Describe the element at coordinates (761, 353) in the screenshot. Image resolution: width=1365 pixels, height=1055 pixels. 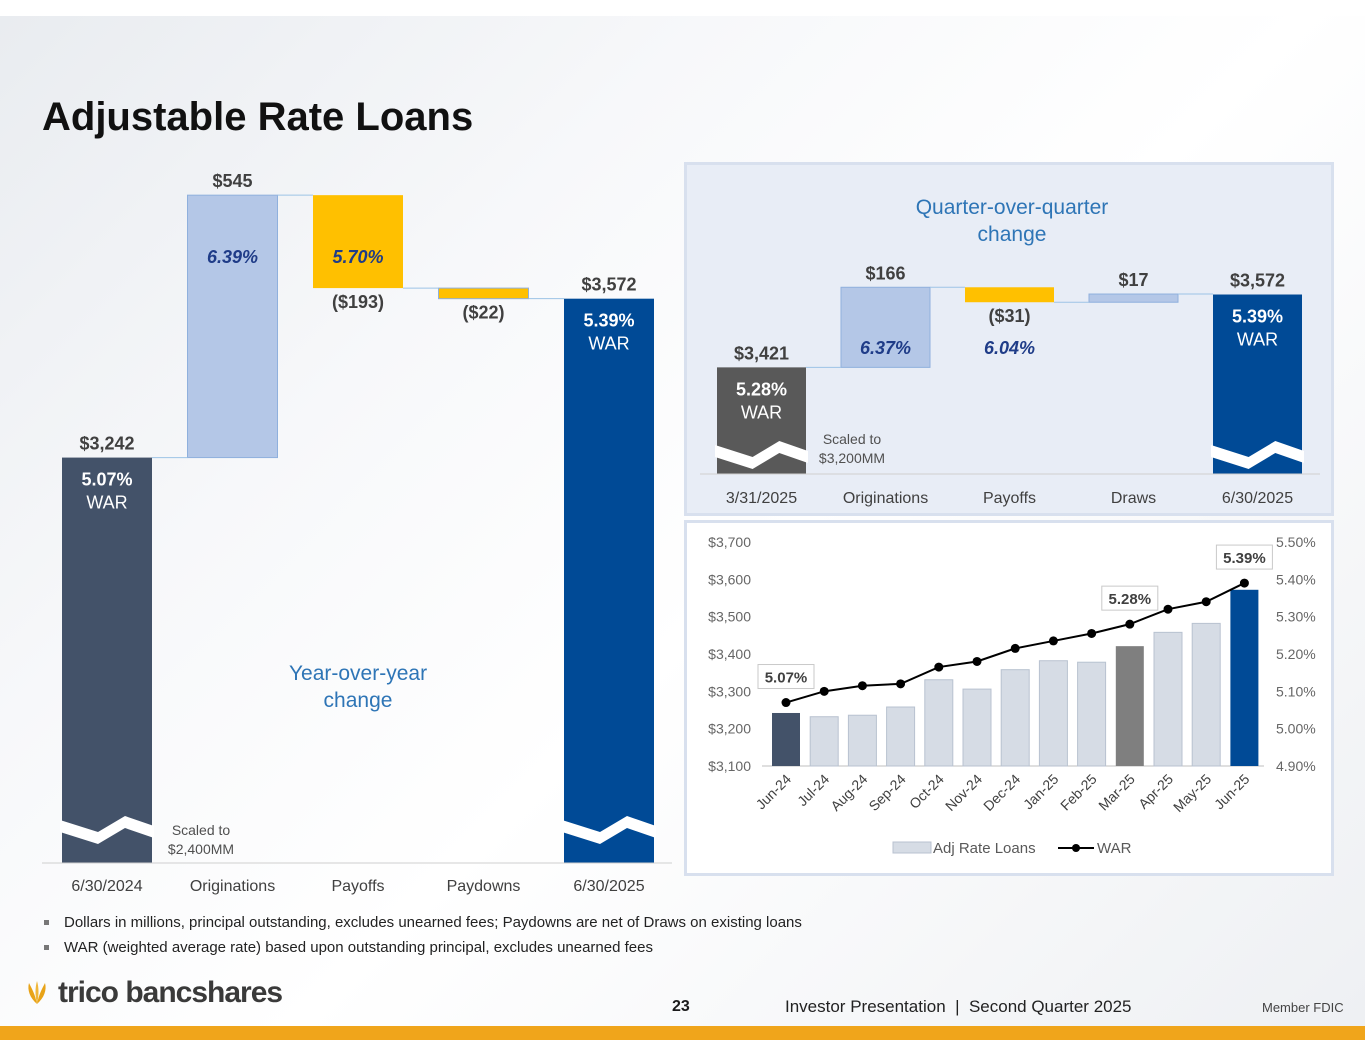
I see `value-label-0: $3,421` at that location.